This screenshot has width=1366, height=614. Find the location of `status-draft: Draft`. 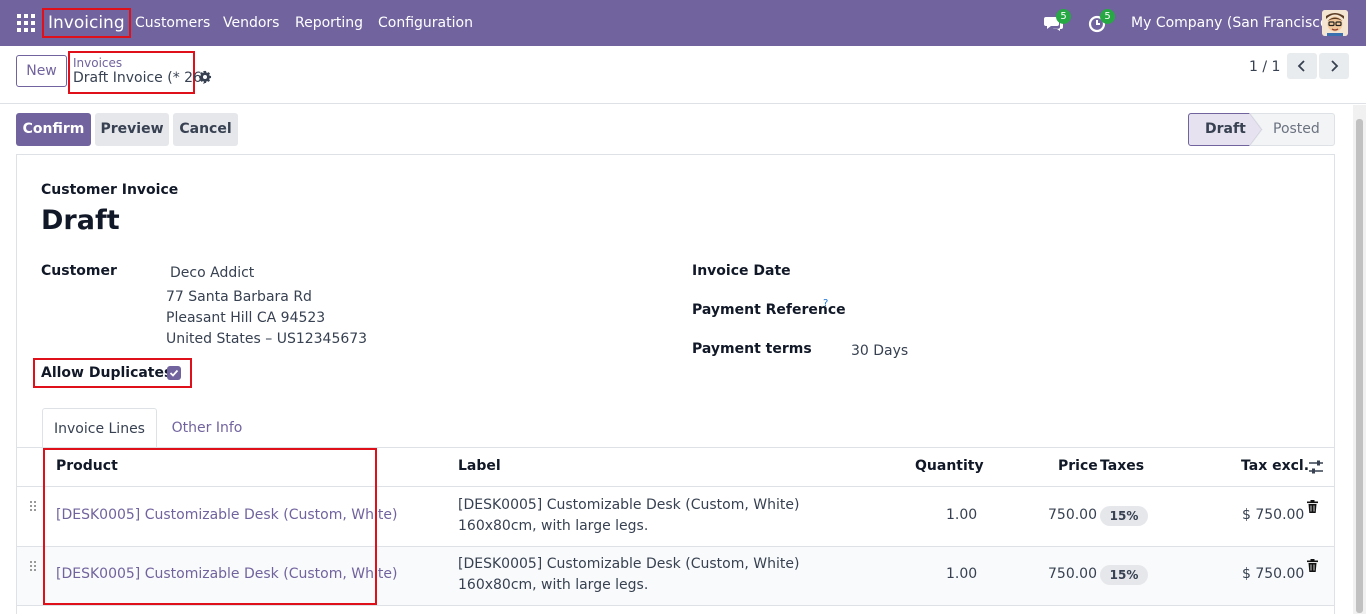

status-draft: Draft is located at coordinates (1225, 129).